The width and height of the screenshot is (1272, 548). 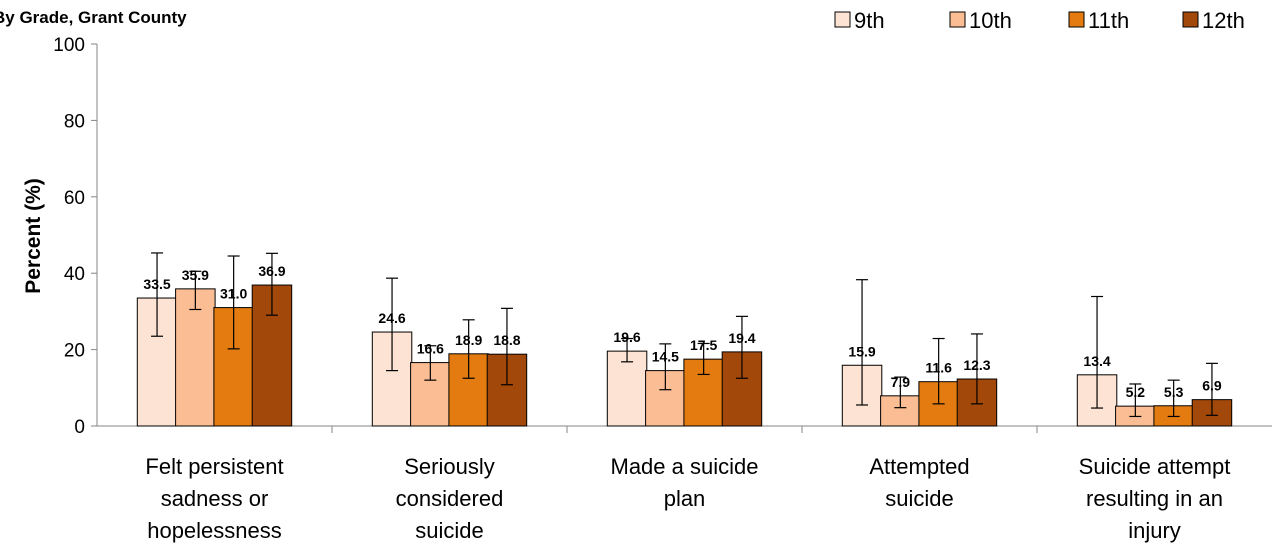 What do you see at coordinates (976, 365) in the screenshot?
I see `data-label: 12.3` at bounding box center [976, 365].